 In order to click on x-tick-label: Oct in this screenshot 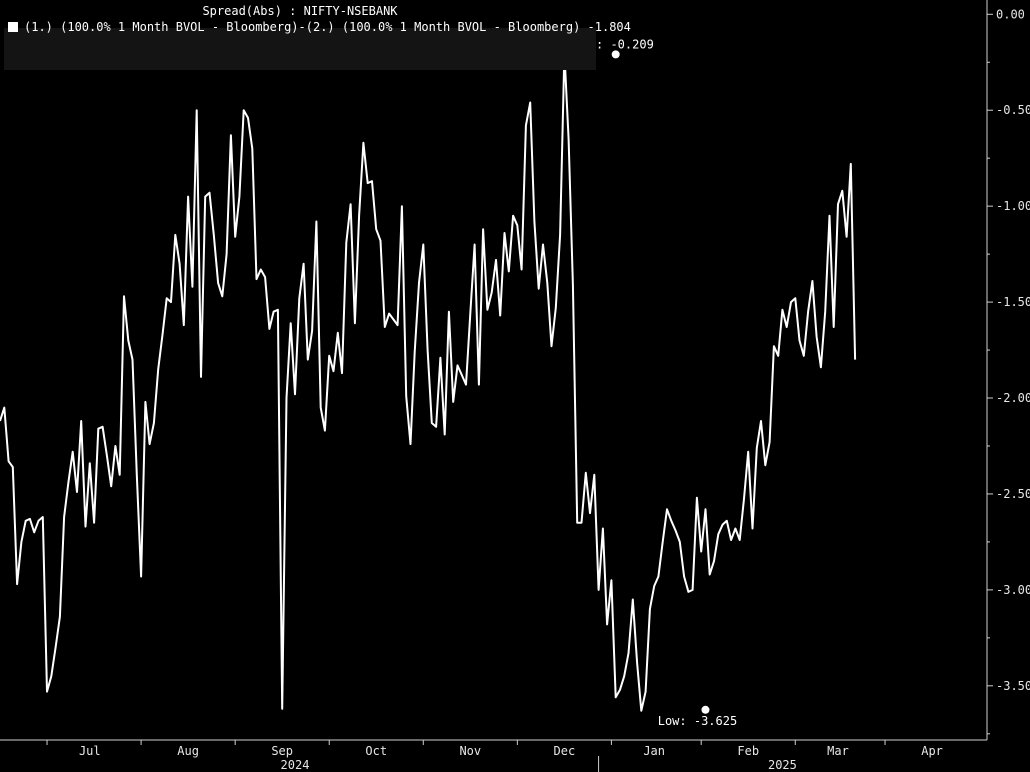, I will do `click(376, 751)`.